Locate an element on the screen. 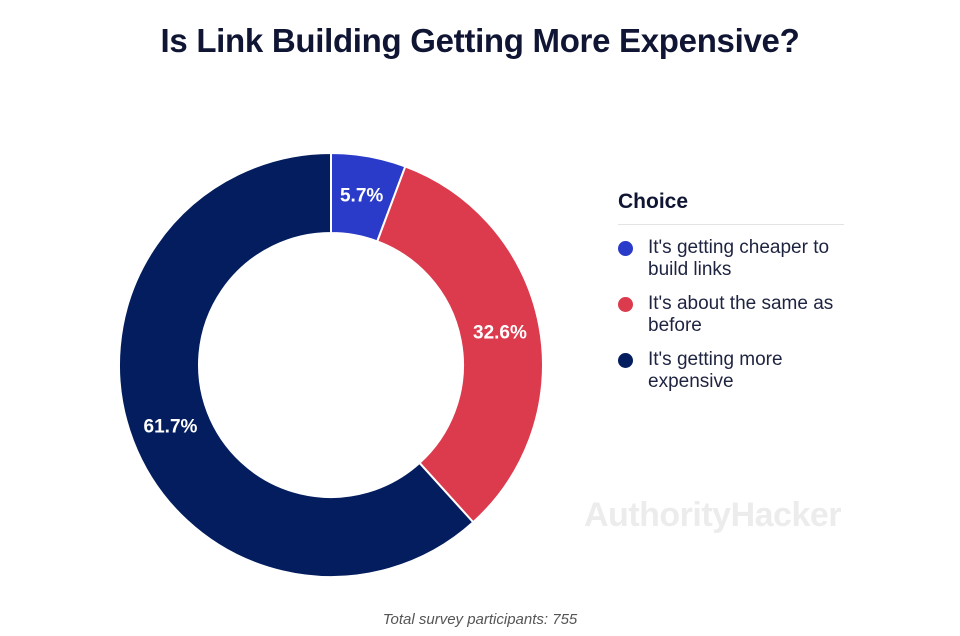 This screenshot has width=960, height=636. legend-item-more-expensive: It's getting more expensive is located at coordinates (731, 371).